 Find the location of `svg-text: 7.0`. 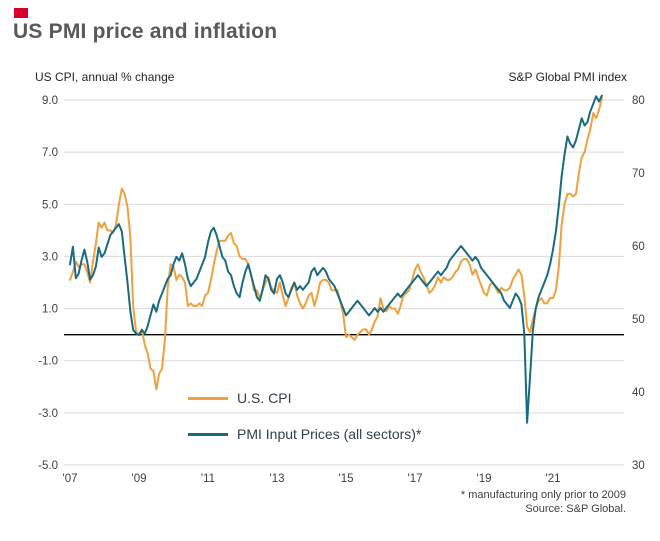

svg-text: 7.0 is located at coordinates (50, 153).